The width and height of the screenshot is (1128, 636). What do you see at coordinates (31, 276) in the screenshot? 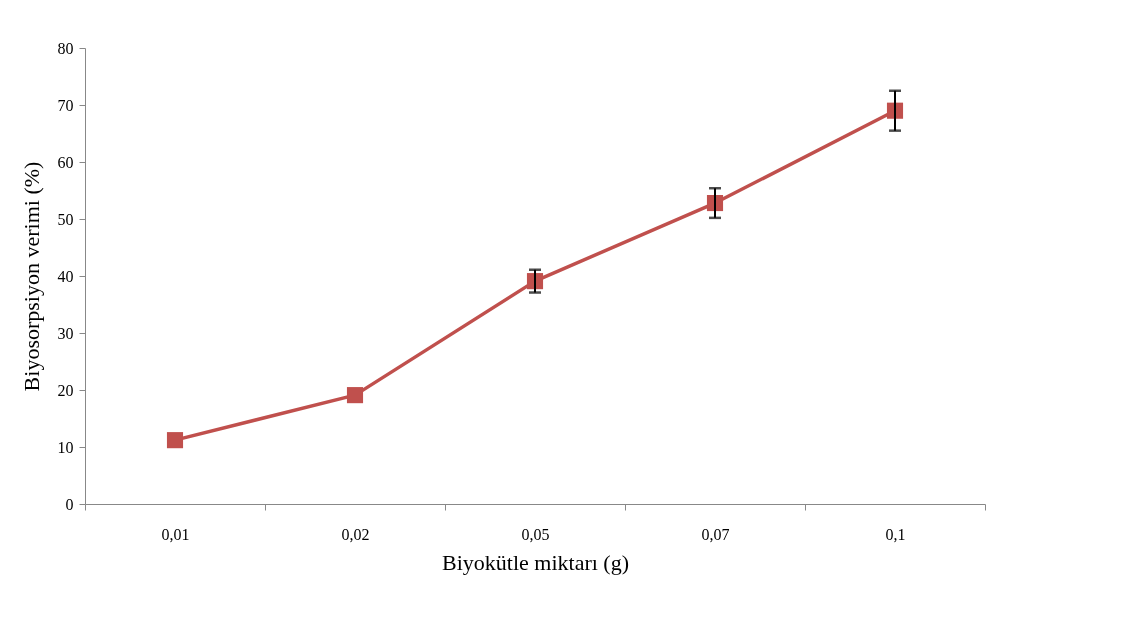
I see `y-axis-title: Biyosorpsiyon verimi (%)` at bounding box center [31, 276].